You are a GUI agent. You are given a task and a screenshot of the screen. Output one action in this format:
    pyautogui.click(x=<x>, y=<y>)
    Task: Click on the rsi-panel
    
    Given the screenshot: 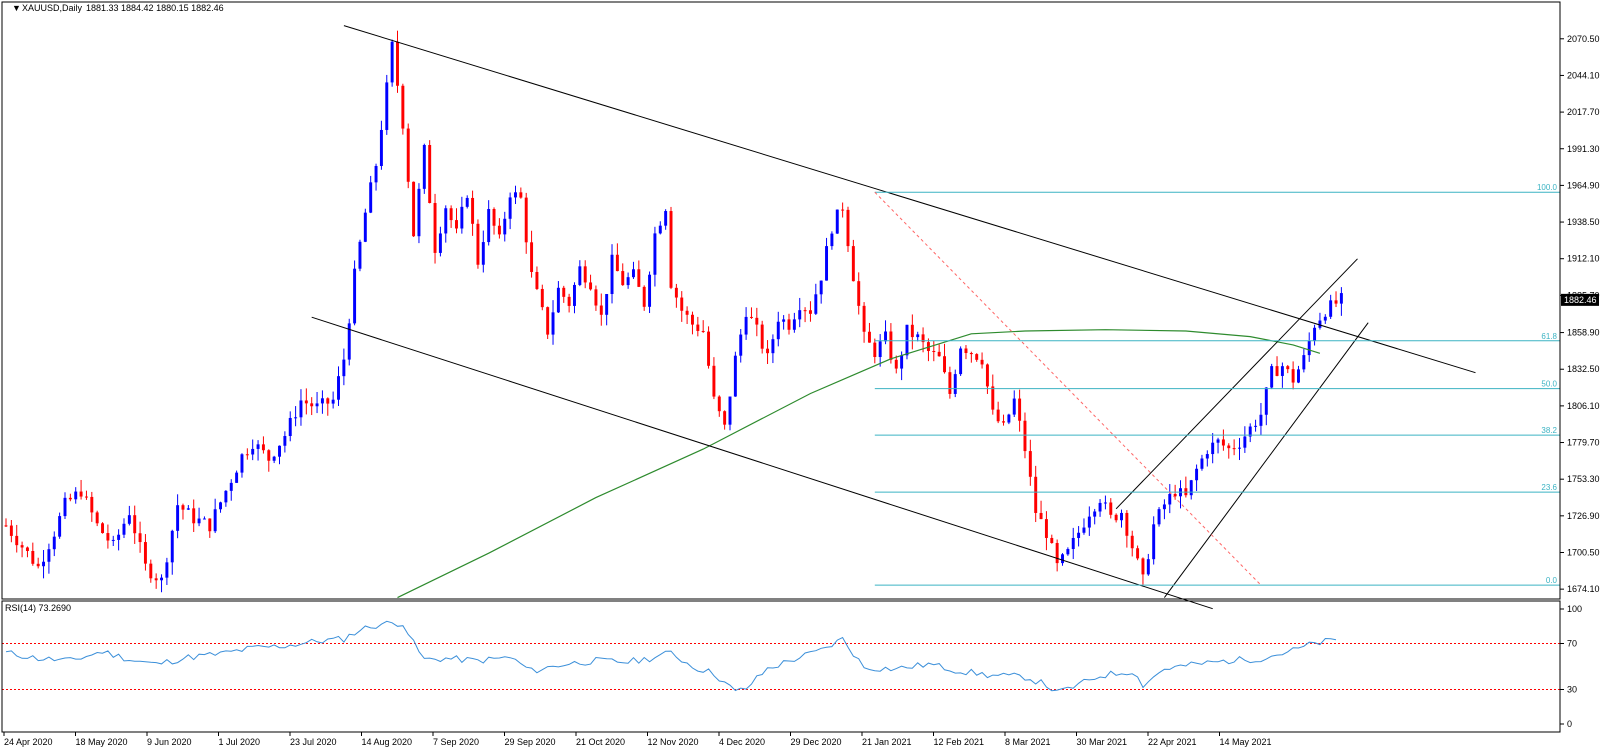 What is the action you would take?
    pyautogui.click(x=781, y=656)
    